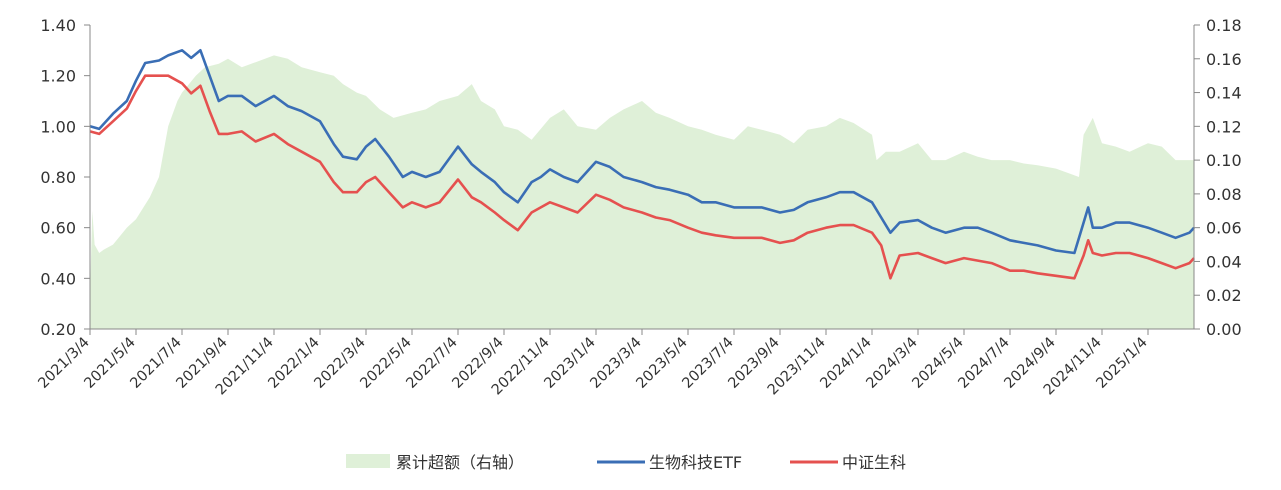 The height and width of the screenshot is (490, 1281). What do you see at coordinates (460, 462) in the screenshot?
I see `legend-label: 累计超额（右轴）` at bounding box center [460, 462].